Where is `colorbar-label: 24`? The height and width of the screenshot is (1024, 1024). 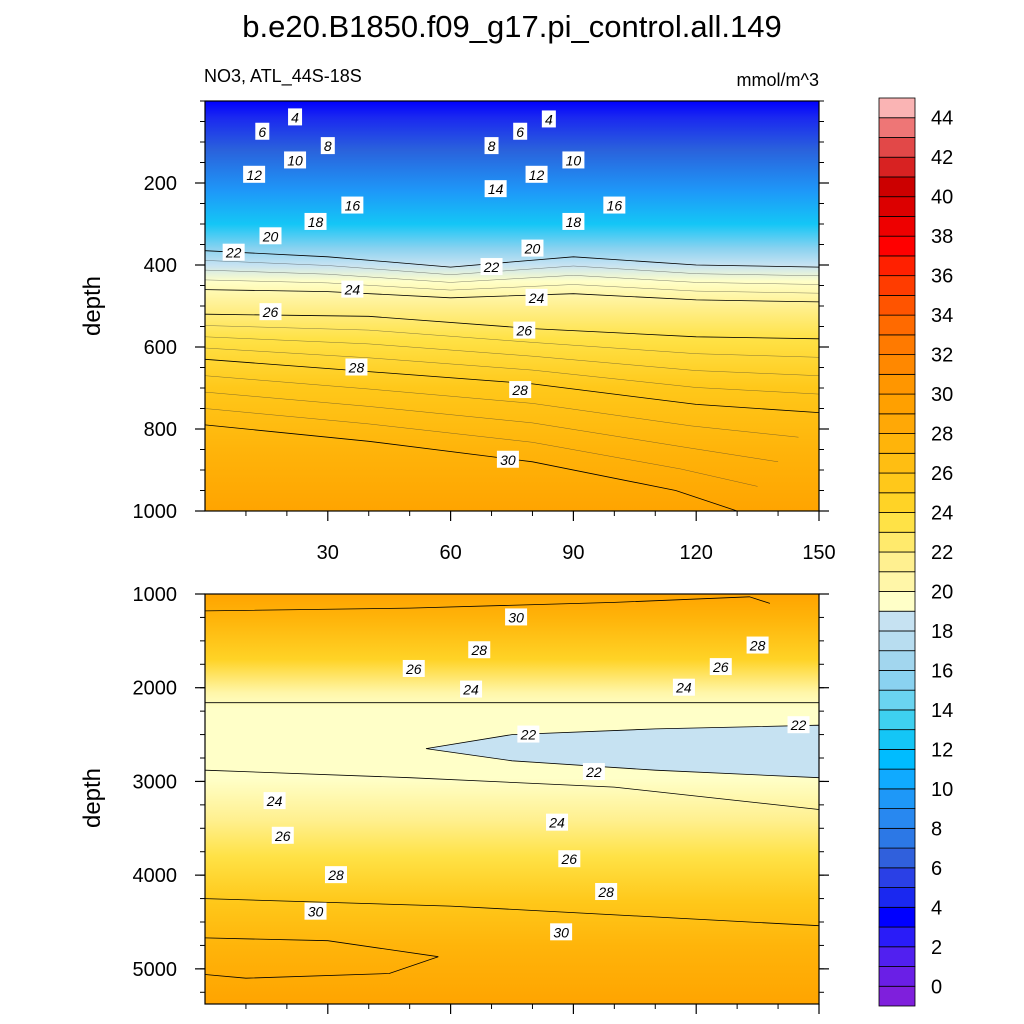
colorbar-label: 24 is located at coordinates (942, 514).